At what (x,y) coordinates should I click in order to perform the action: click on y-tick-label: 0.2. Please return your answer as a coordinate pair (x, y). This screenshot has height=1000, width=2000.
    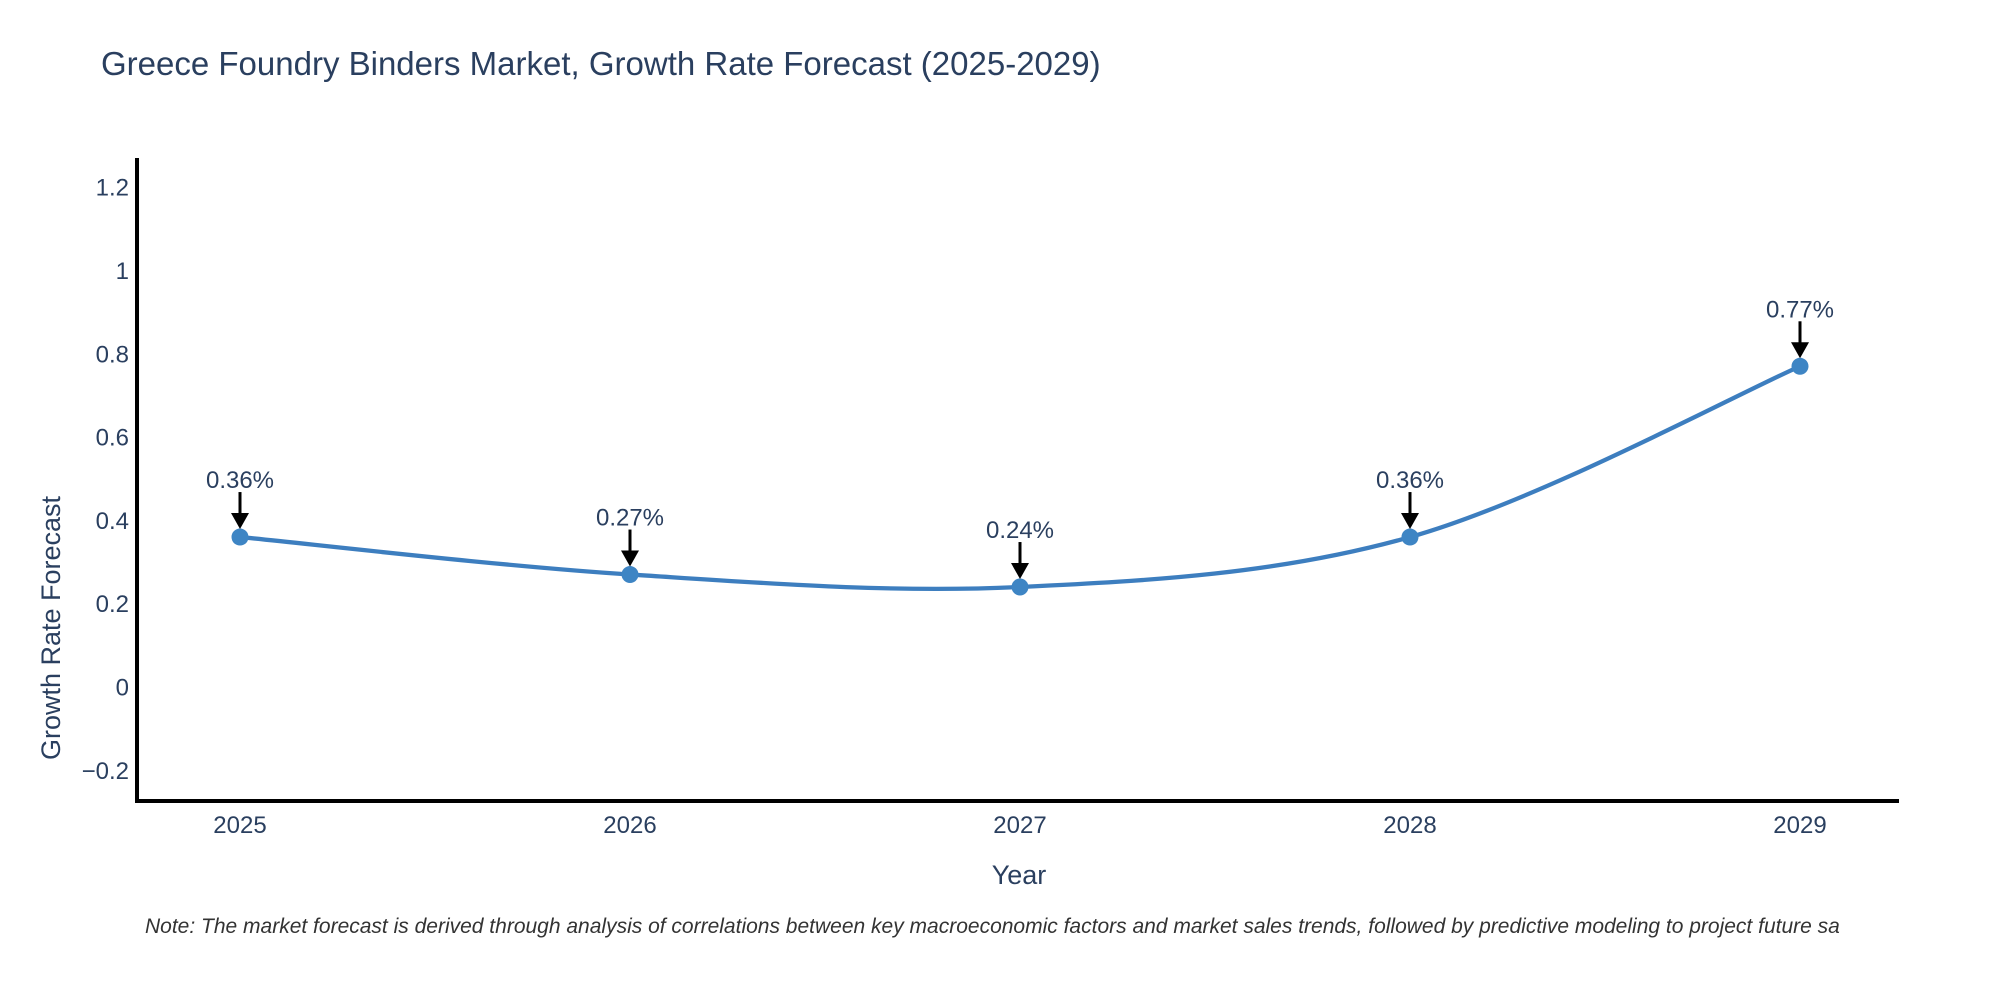
    Looking at the image, I should click on (112, 604).